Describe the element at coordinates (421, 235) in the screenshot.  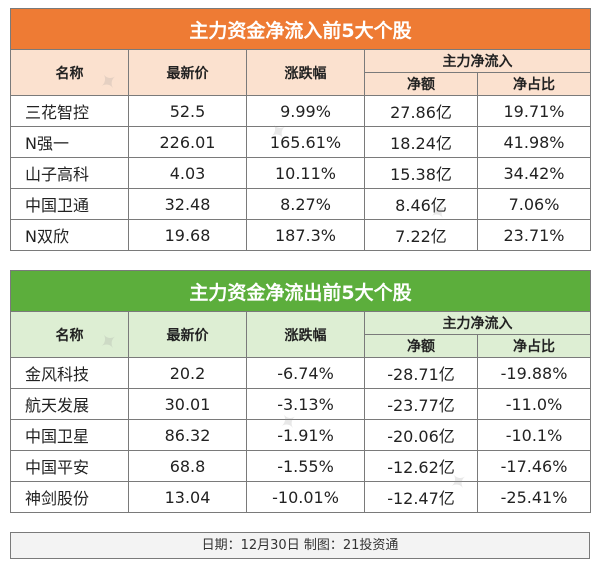
I see `stock-net: 7.22亿` at that location.